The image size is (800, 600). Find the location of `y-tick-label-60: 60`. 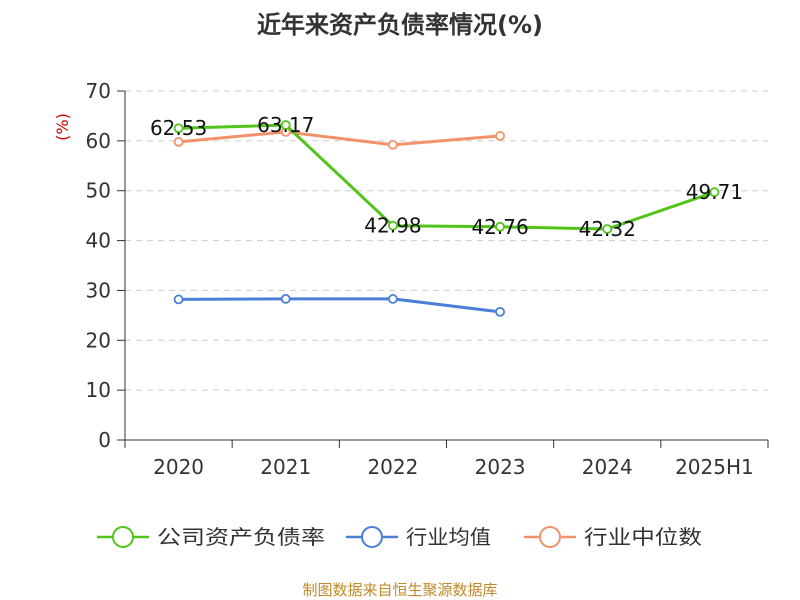

y-tick-label-60: 60 is located at coordinates (98, 141).